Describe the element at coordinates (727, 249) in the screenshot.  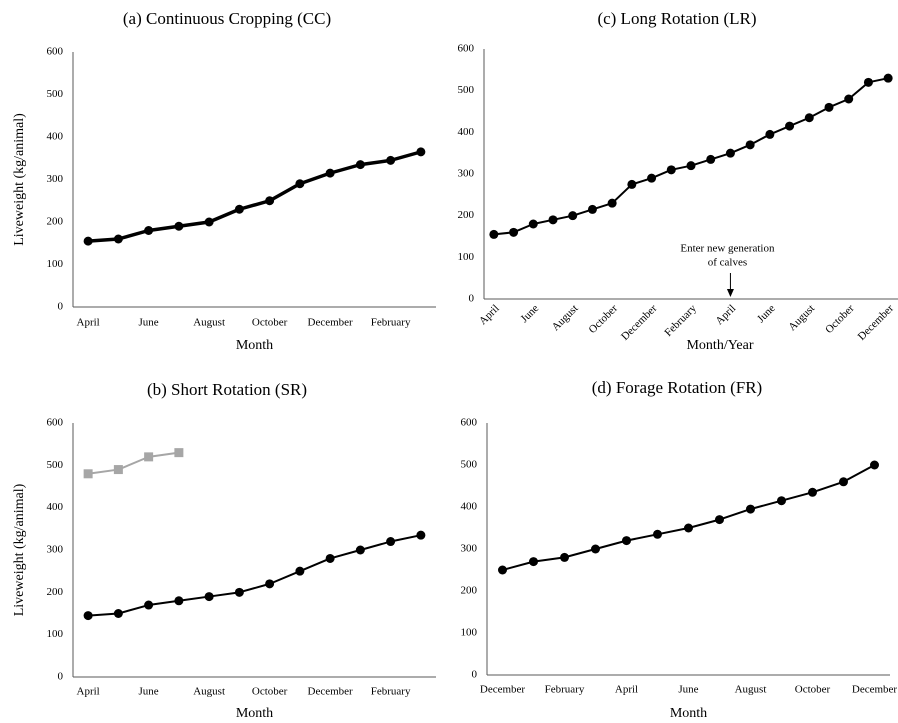
I see `annotation: Enter new generation` at that location.